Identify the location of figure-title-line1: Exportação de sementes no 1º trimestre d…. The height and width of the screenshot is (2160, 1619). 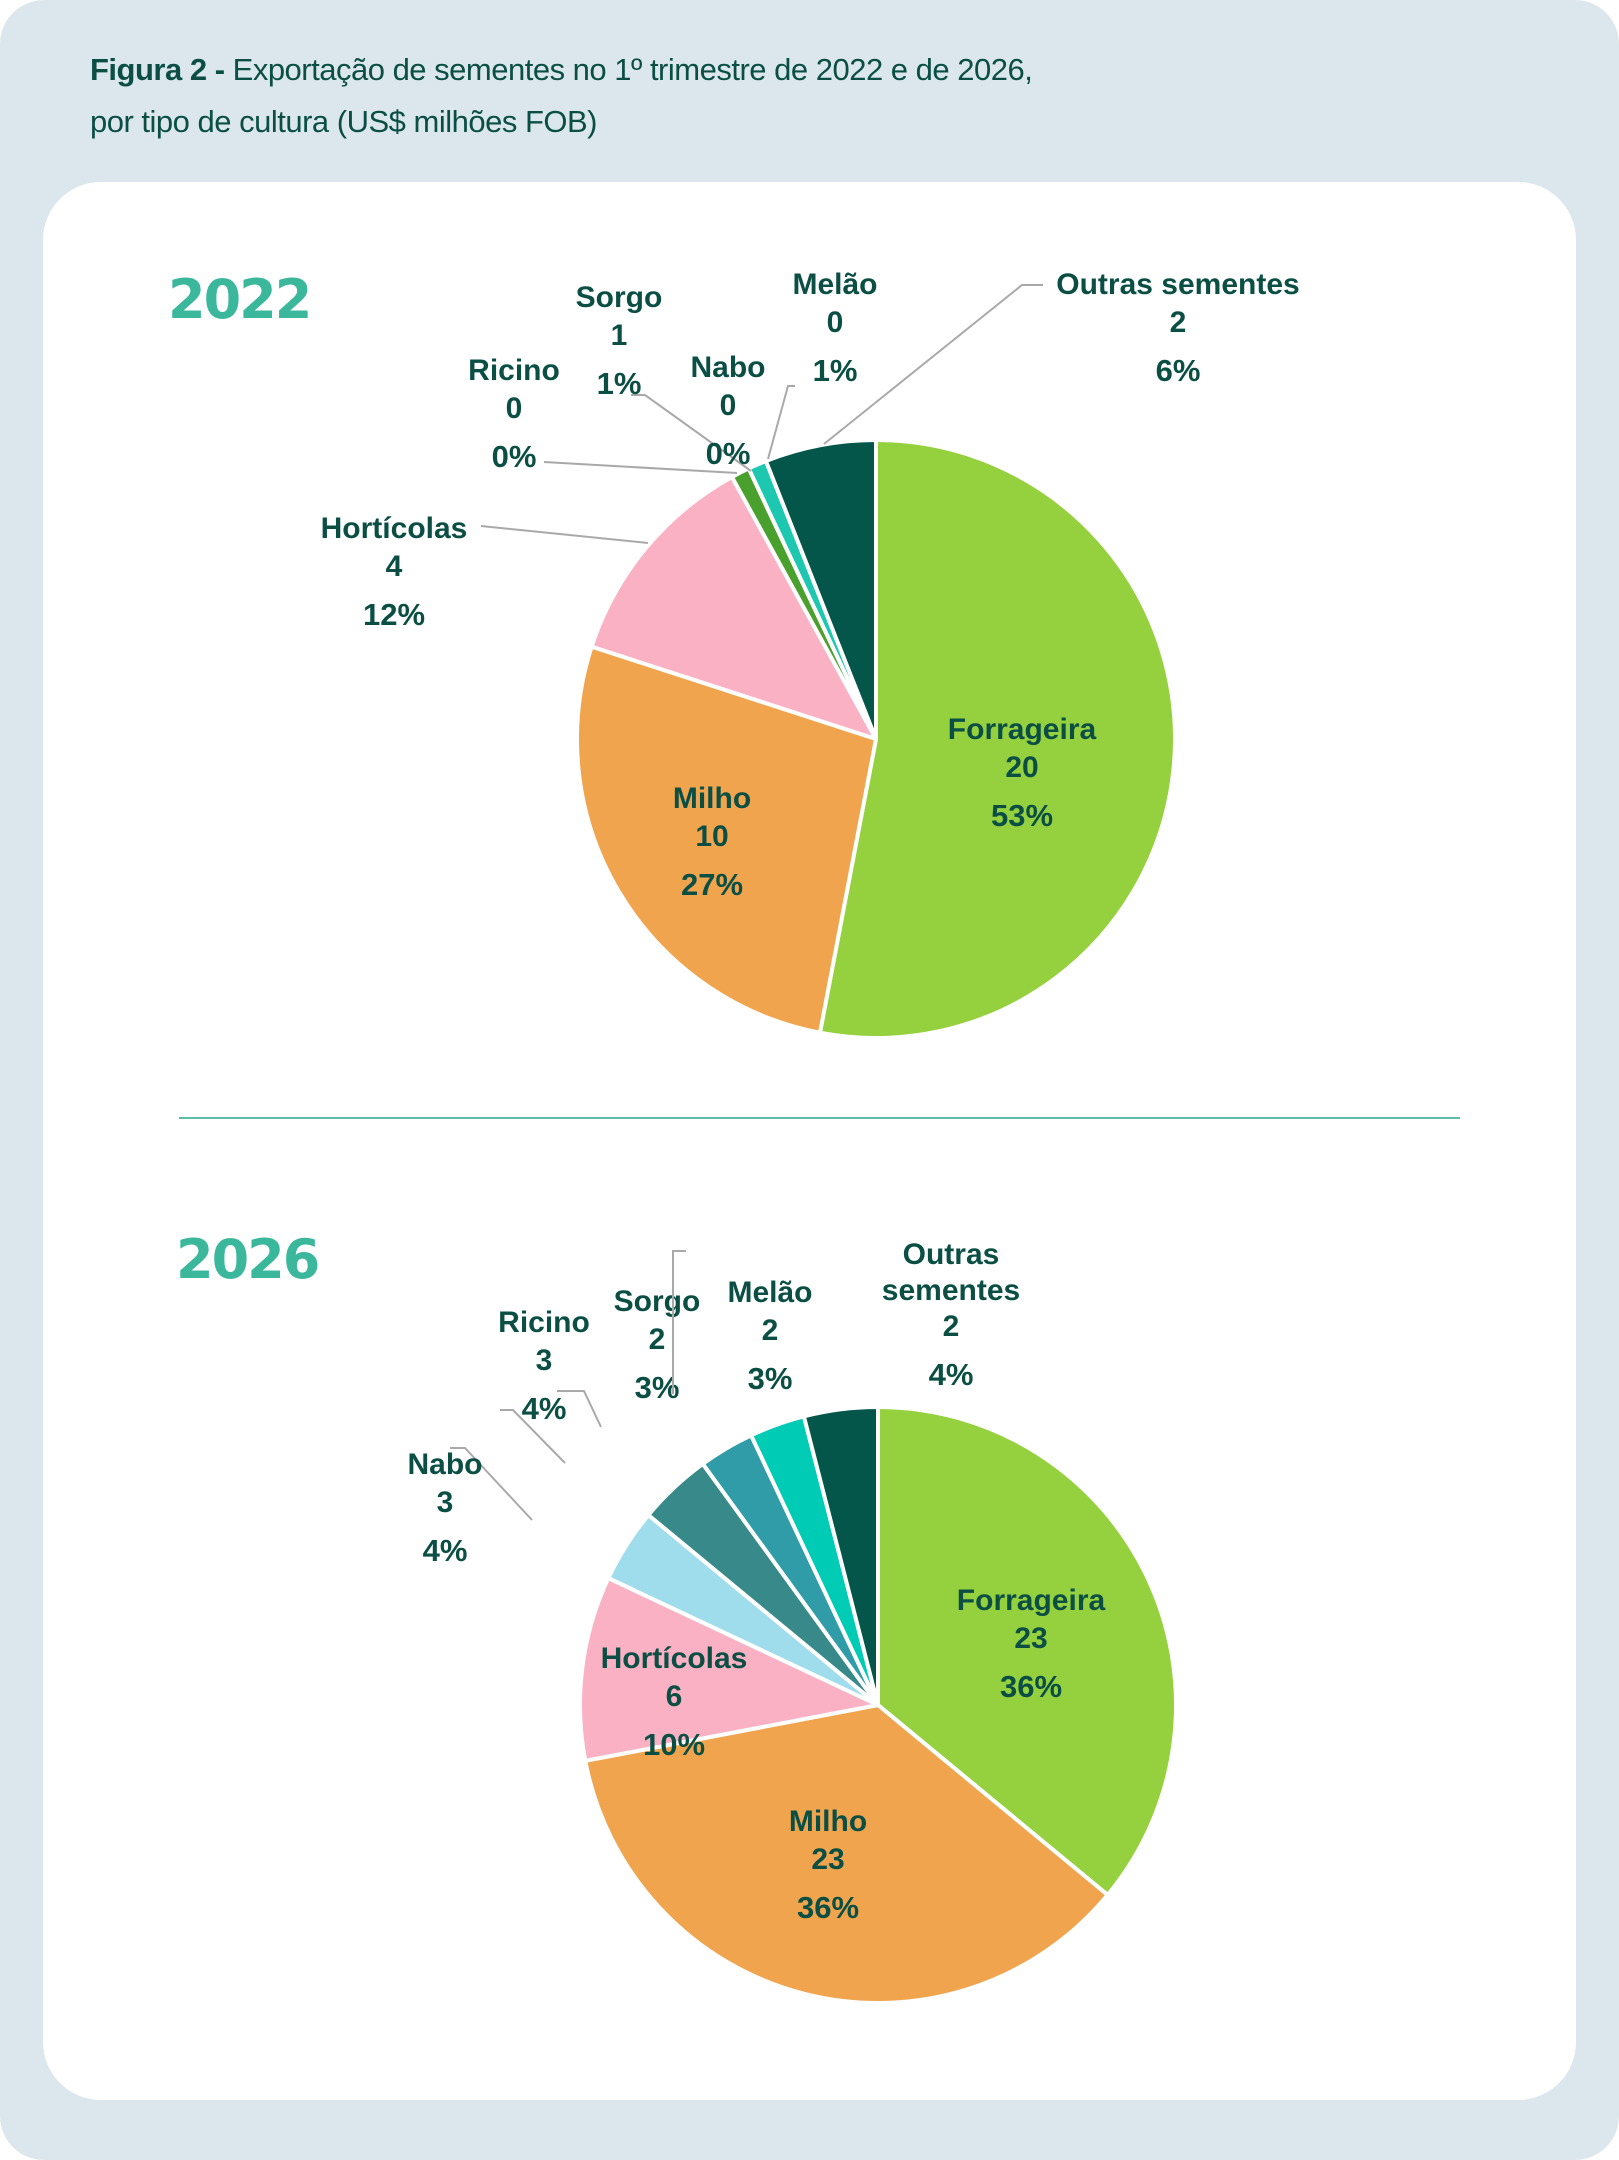
(632, 69).